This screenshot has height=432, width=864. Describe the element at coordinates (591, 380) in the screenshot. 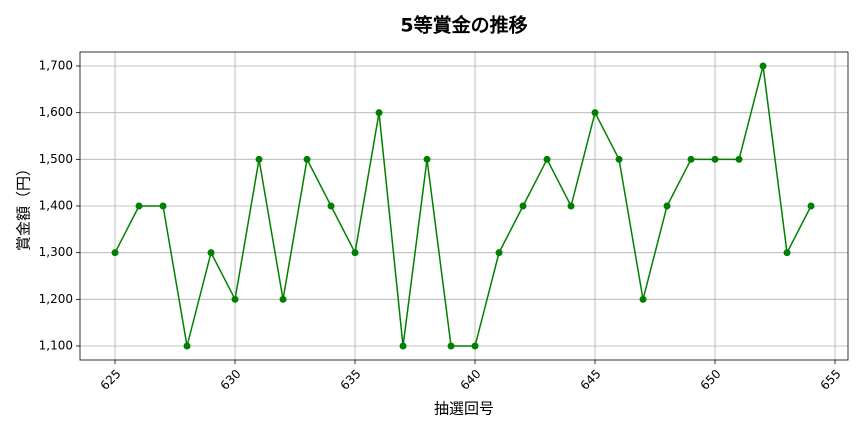

I see `x-tick-label: 645` at that location.